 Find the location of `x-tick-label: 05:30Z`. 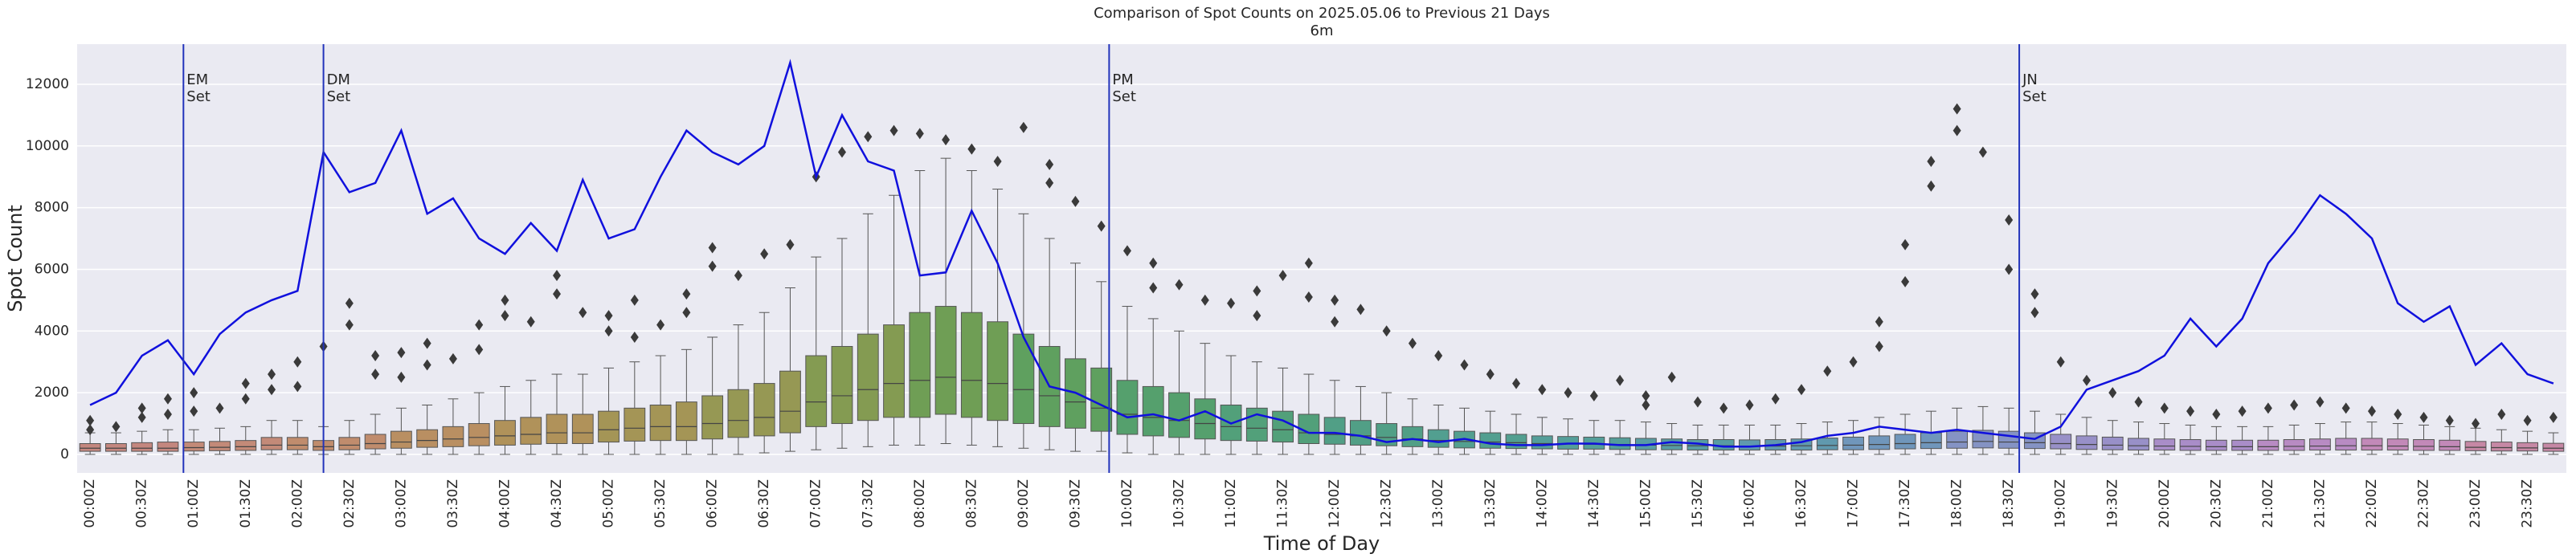

x-tick-label: 05:30Z is located at coordinates (661, 503).